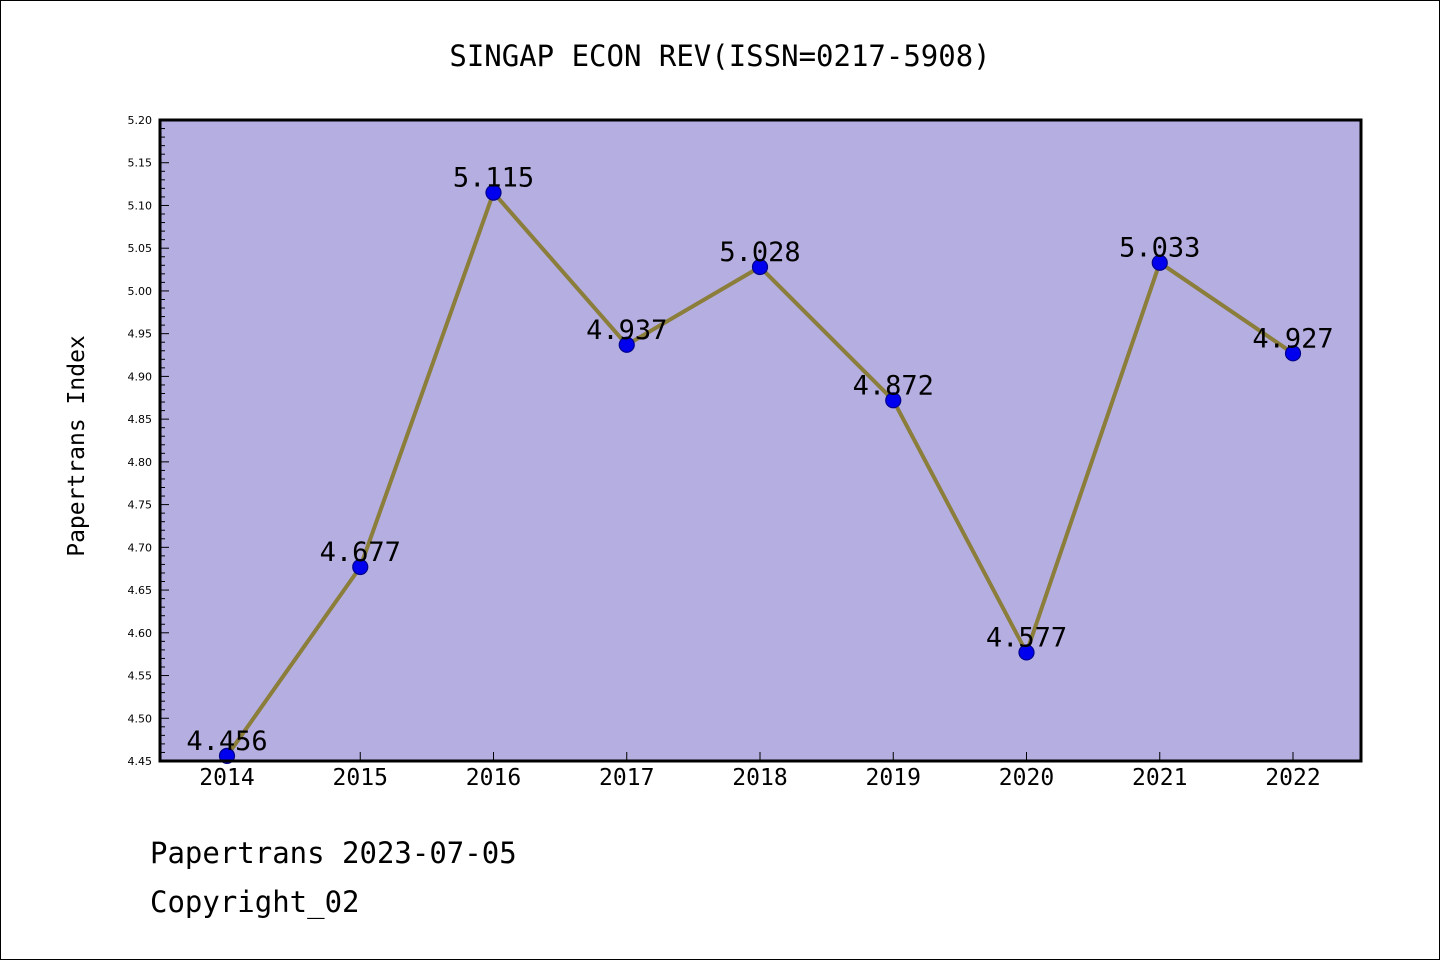  I want to click on y-tick-label: 5.15, so click(140, 163).